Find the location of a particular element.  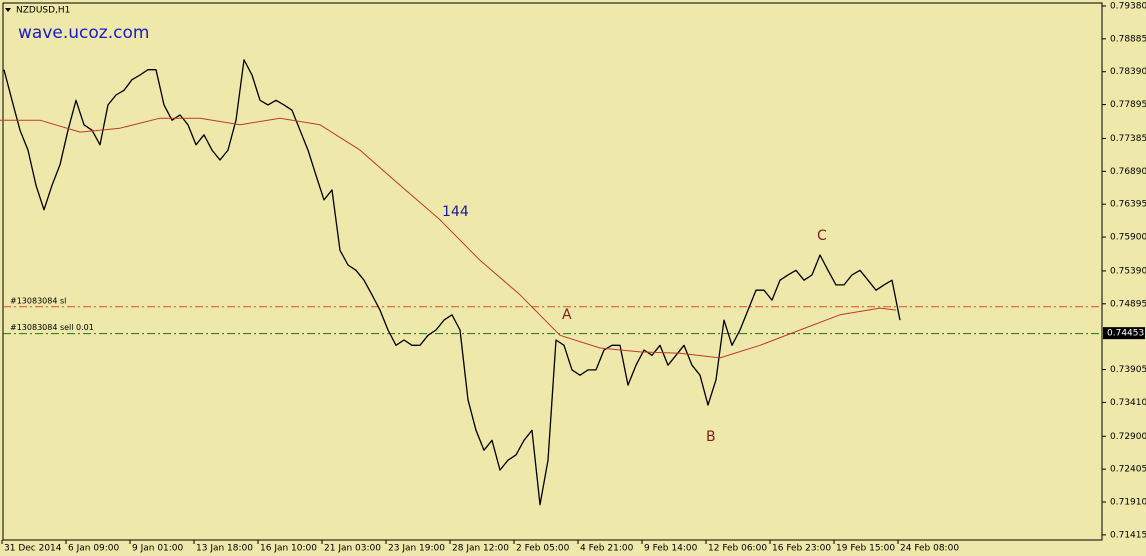

x-tick-label: 2 Feb 05:00 is located at coordinates (543, 549).